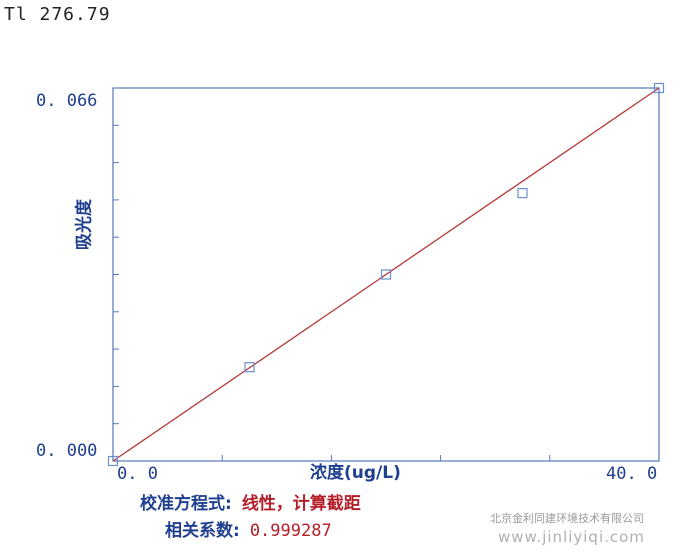 Image resolution: width=680 pixels, height=556 pixels. Describe the element at coordinates (571, 537) in the screenshot. I see `watermark-url: www.jinliyiqi.com` at that location.